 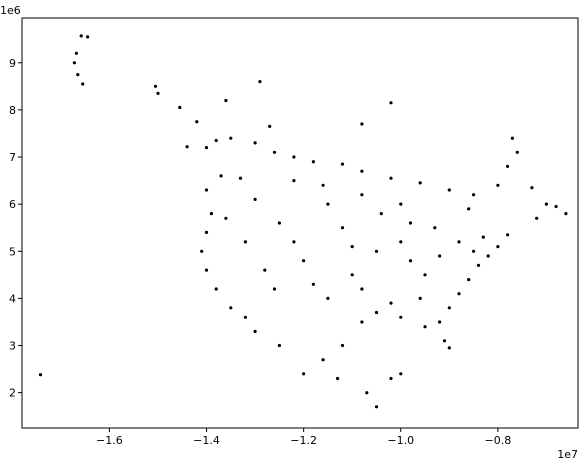 What do you see at coordinates (12, 346) in the screenshot?
I see `y-tick-label: 3` at bounding box center [12, 346].